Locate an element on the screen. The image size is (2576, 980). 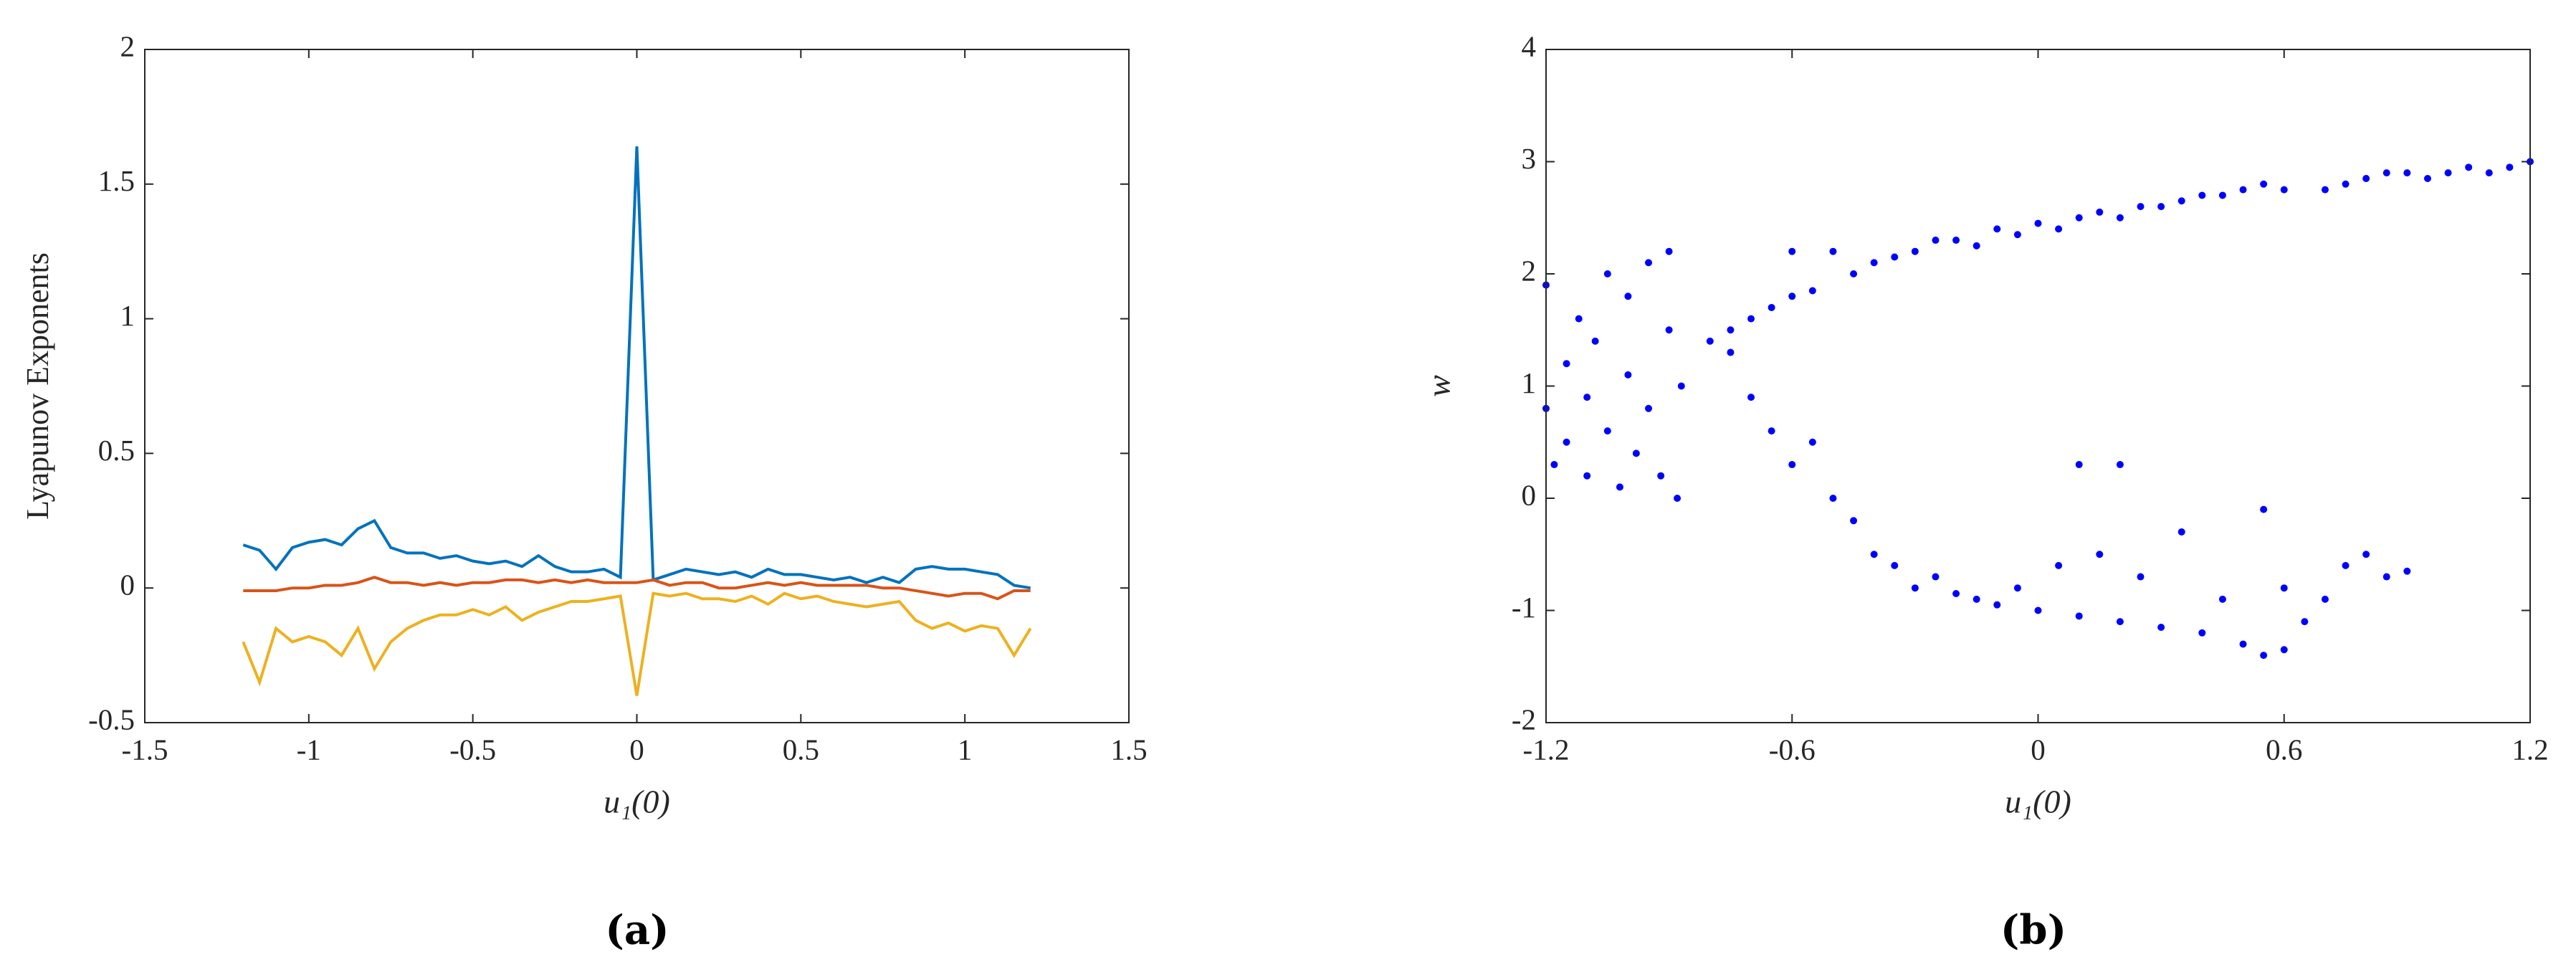
y-axis-label: w is located at coordinates (1439, 386).